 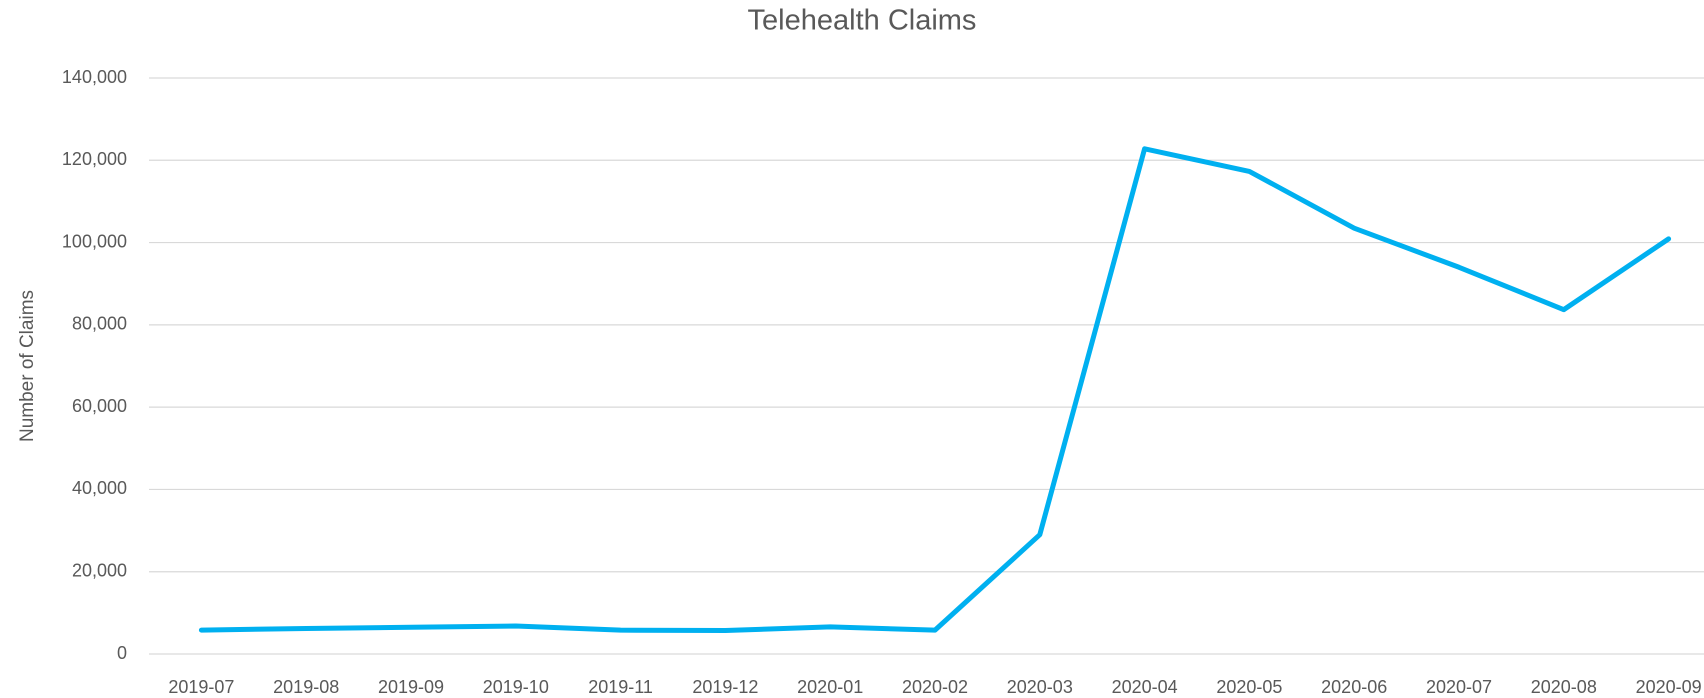 What do you see at coordinates (27, 366) in the screenshot?
I see `y-axis-label: Number of Claims` at bounding box center [27, 366].